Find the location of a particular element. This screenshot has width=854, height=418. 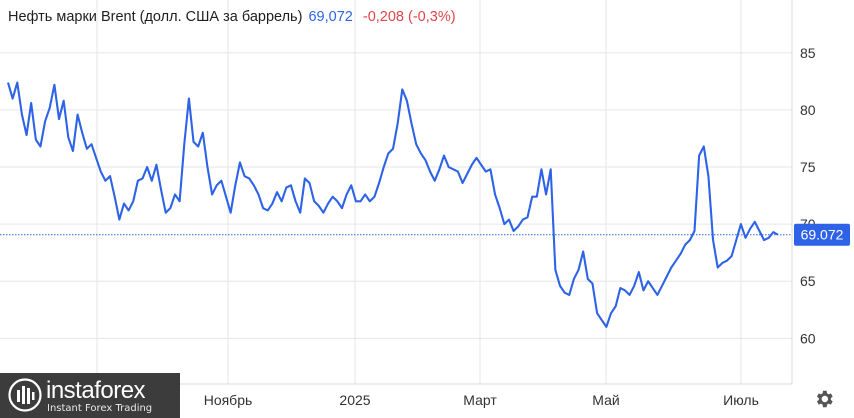

y-tick-label: 80 is located at coordinates (808, 110).